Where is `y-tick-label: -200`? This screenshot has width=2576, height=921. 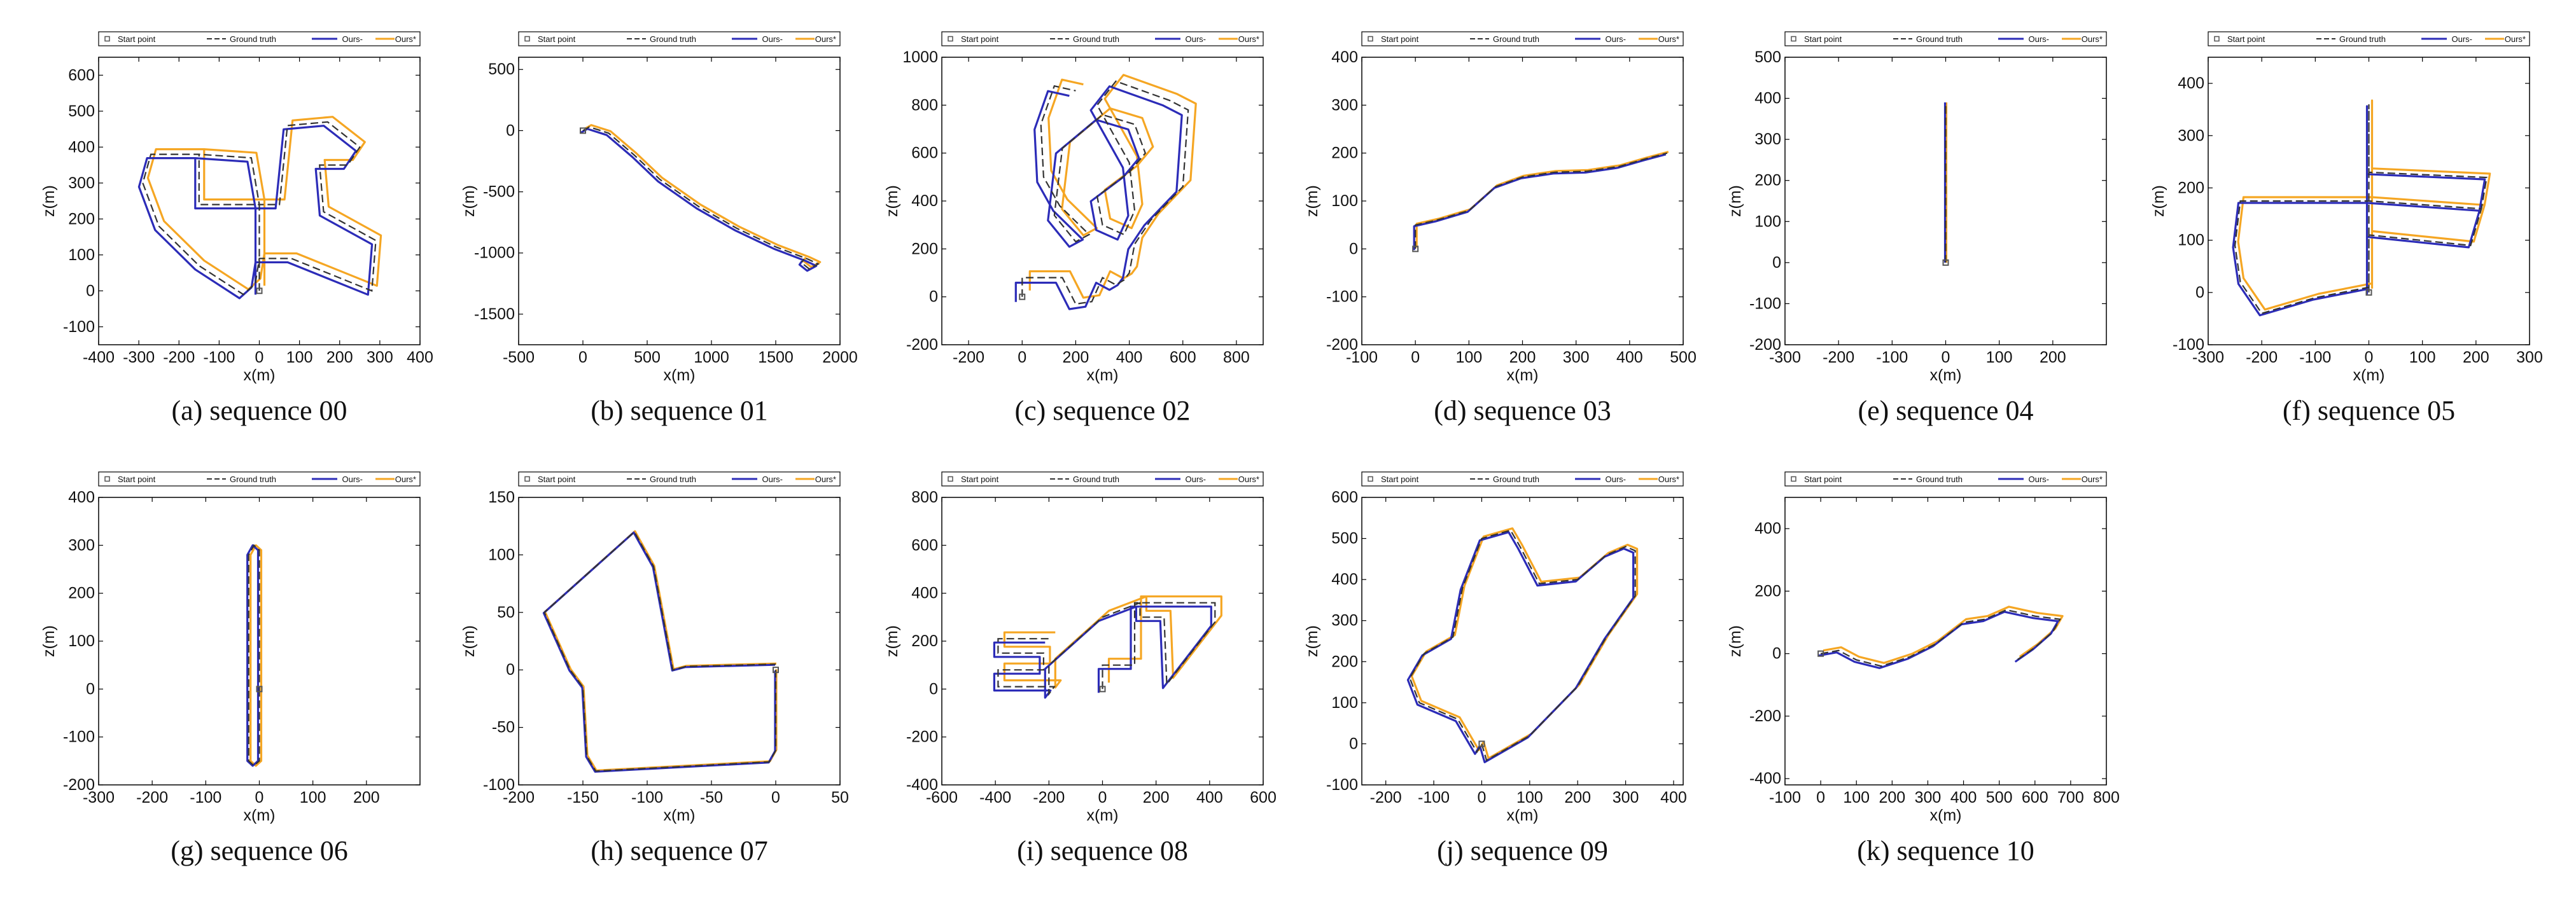 y-tick-label: -200 is located at coordinates (922, 345).